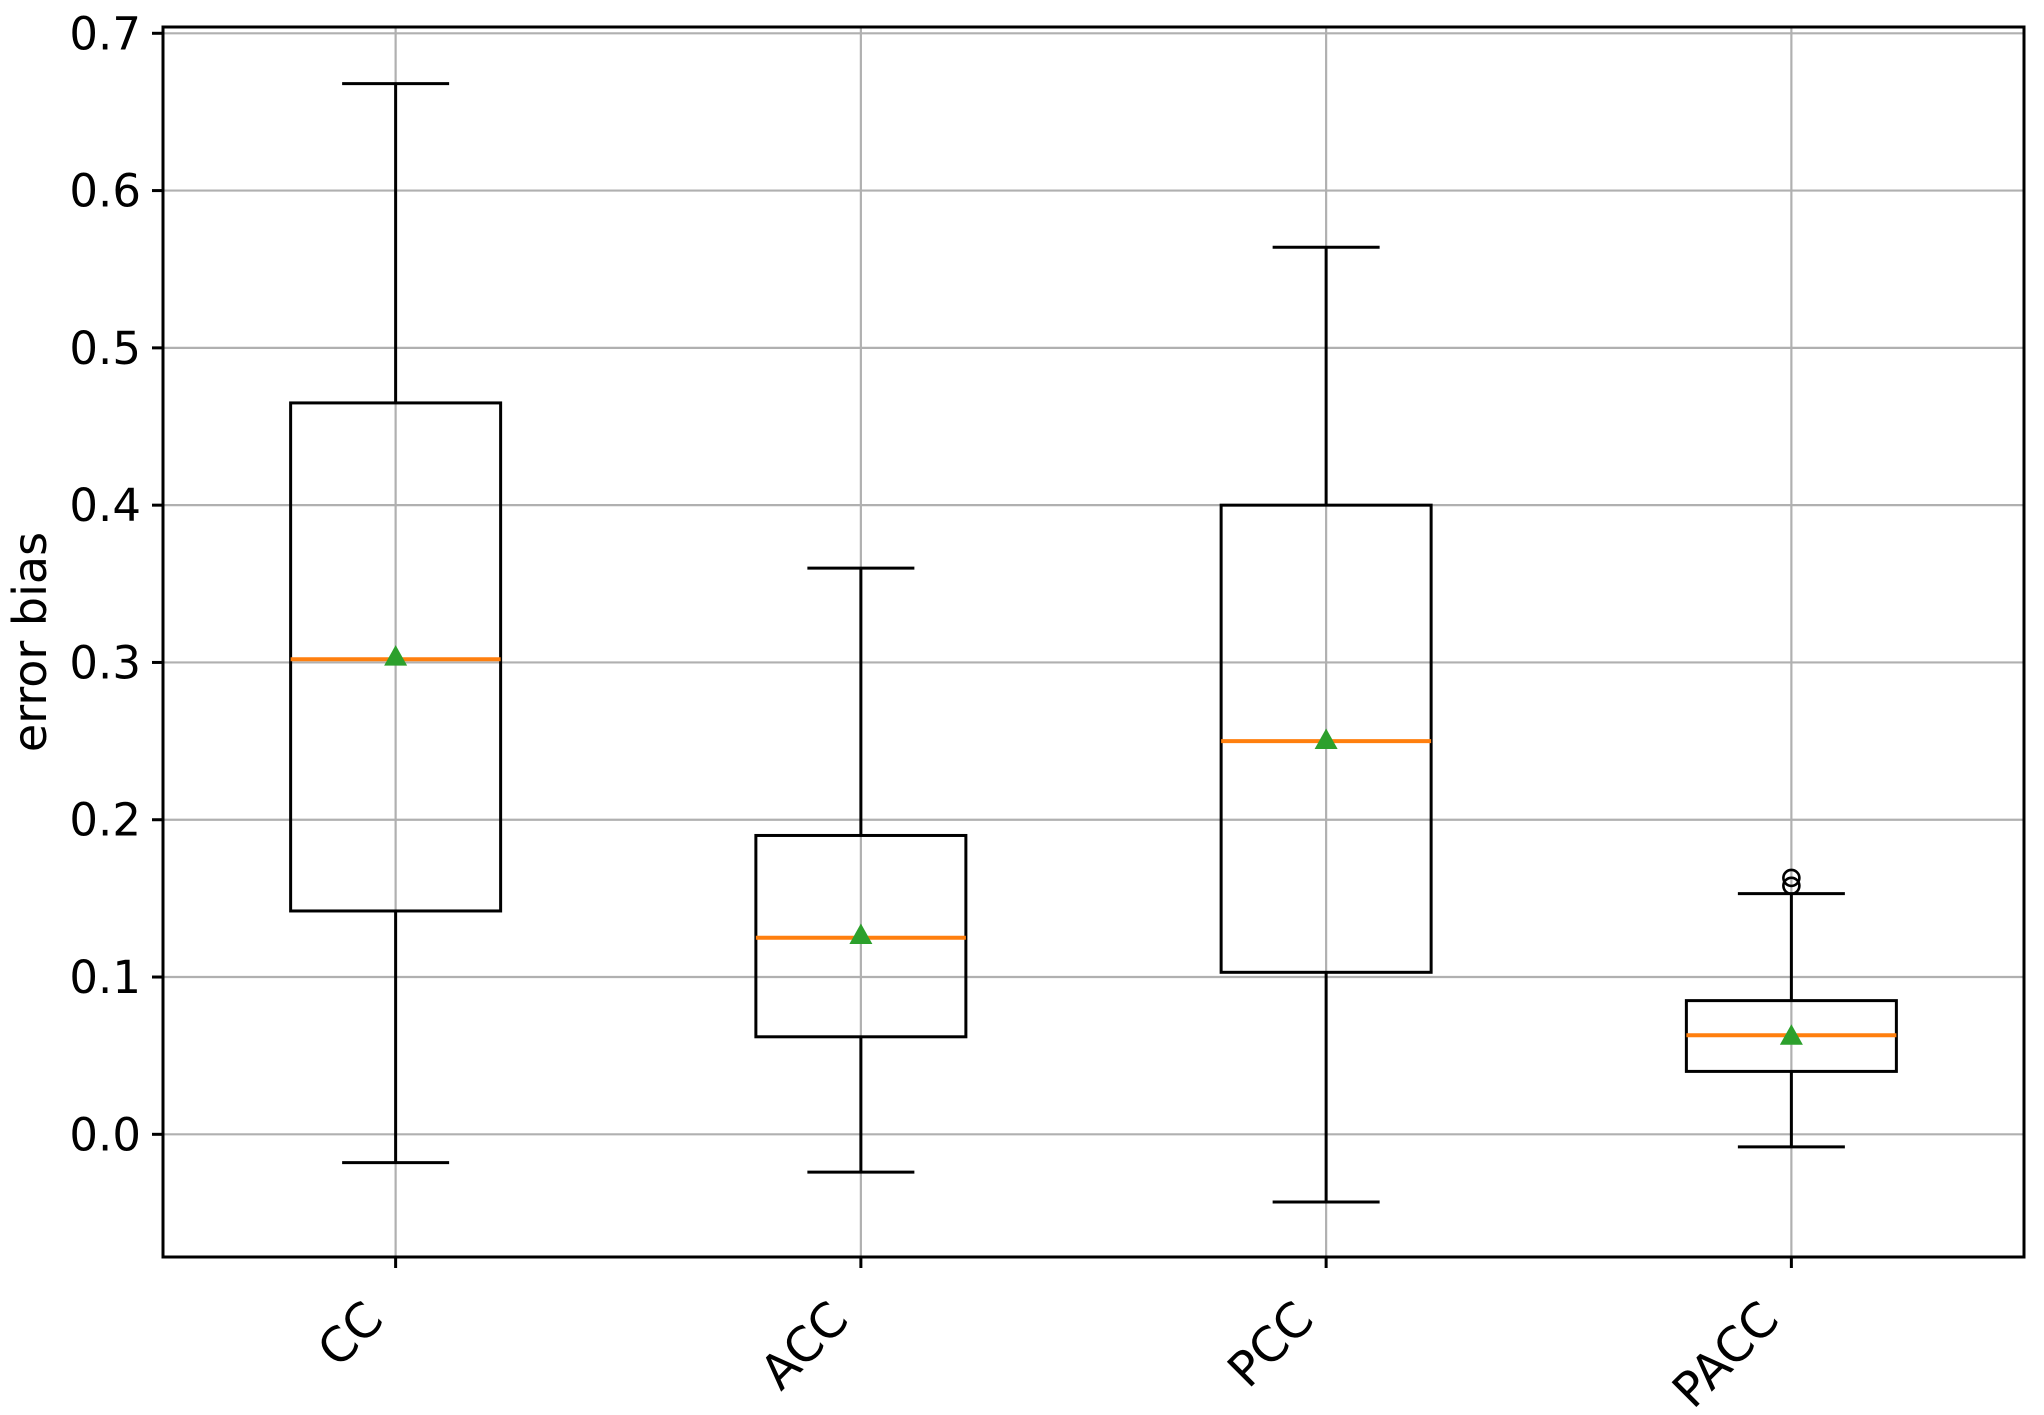 The width and height of the screenshot is (2044, 1415). What do you see at coordinates (105, 977) in the screenshot?
I see `y-tick-label: 0.1` at bounding box center [105, 977].